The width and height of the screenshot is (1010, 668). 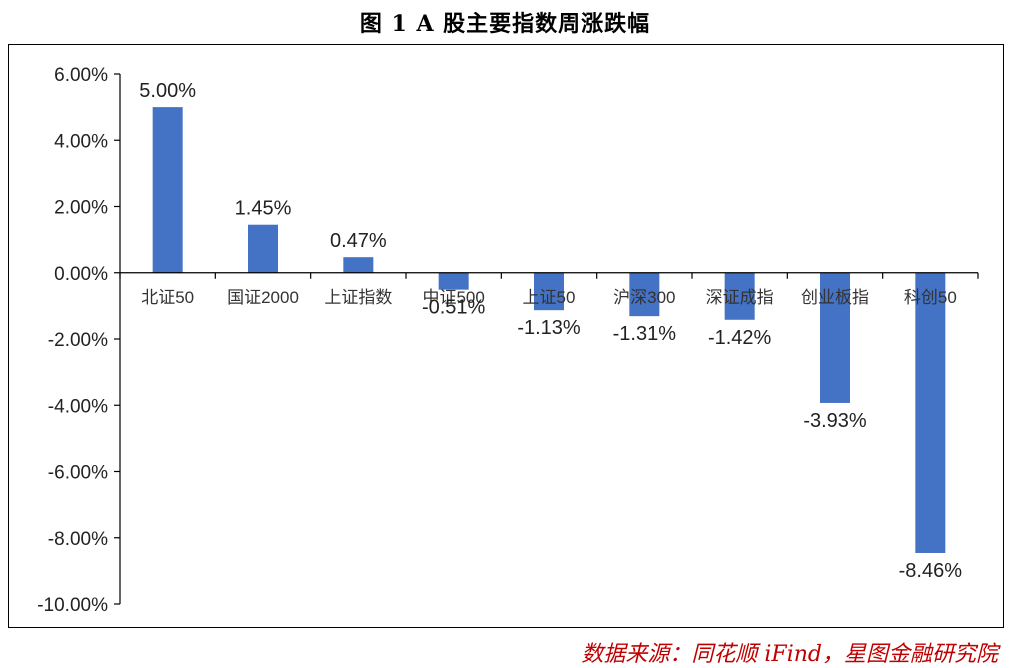 I want to click on y-tick-label: -2.00%, so click(x=78, y=340).